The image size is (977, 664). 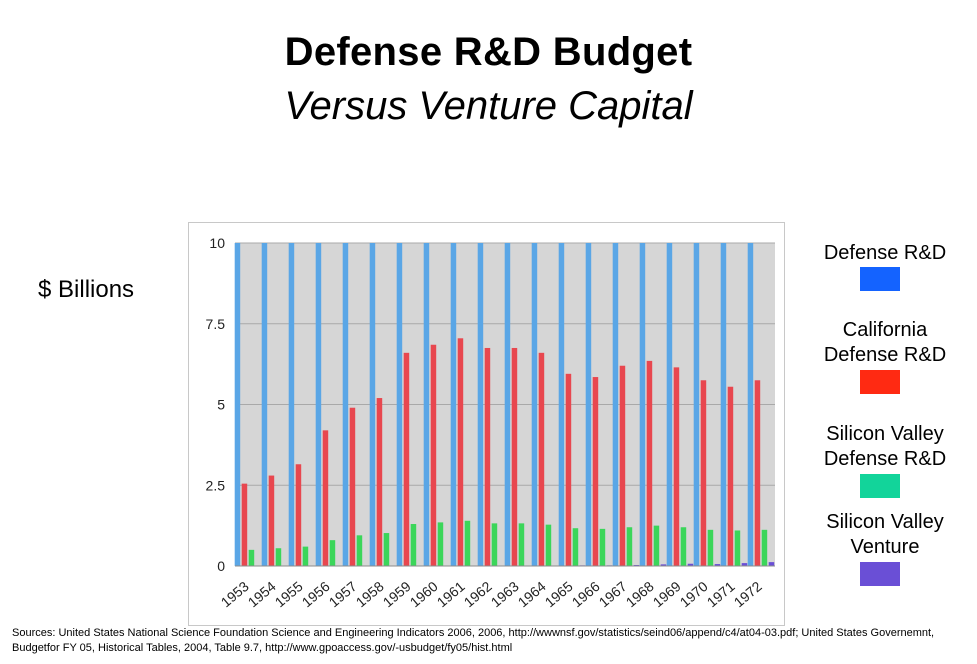 I want to click on slide-title: Defense R&D Budget, so click(x=488, y=52).